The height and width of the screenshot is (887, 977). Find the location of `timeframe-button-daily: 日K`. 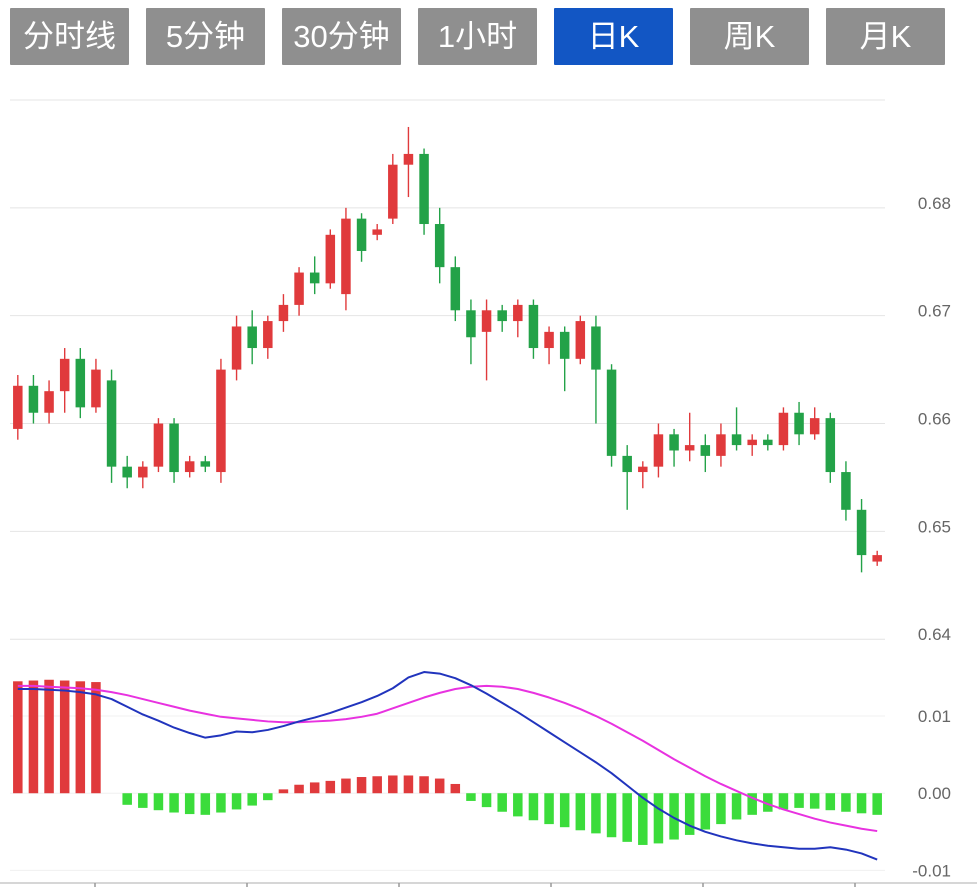

timeframe-button-daily: 日K is located at coordinates (613, 36).